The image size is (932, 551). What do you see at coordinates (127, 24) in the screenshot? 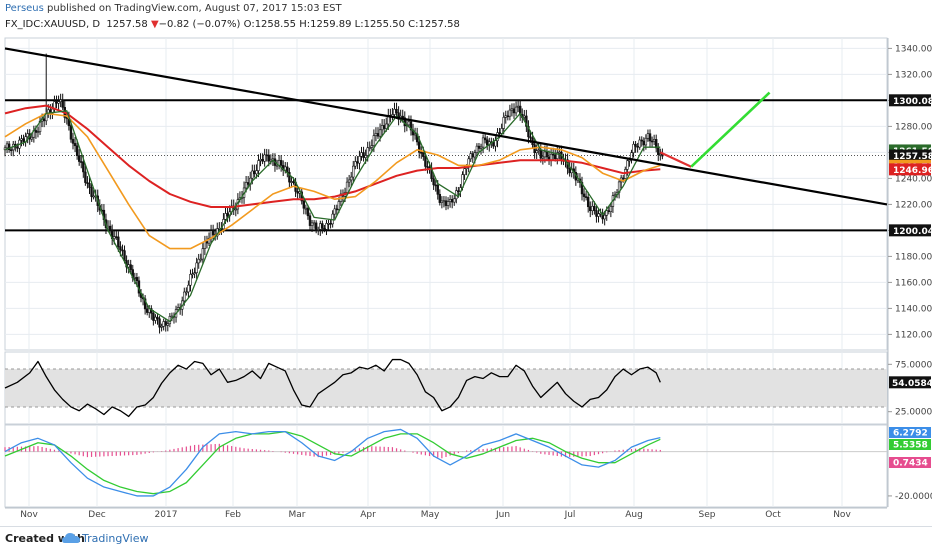
I see `last-price: 1257.58` at bounding box center [127, 24].